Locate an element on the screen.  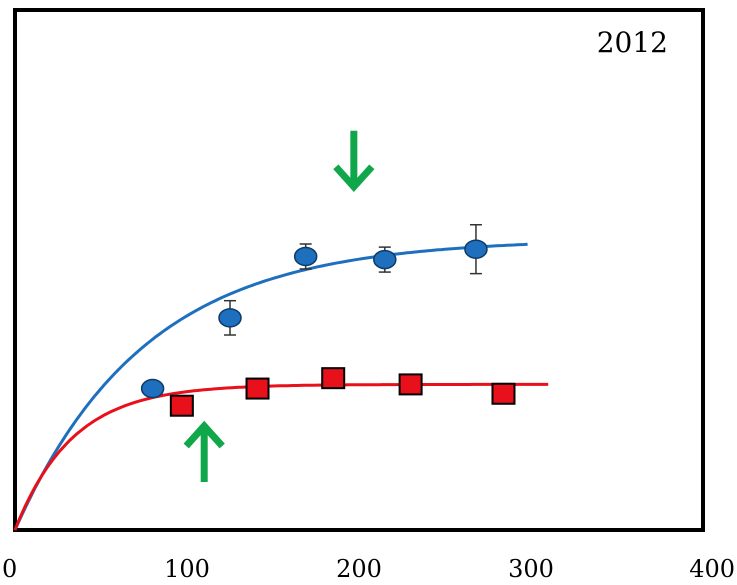
arrow-down-icon is located at coordinates (354, 161).